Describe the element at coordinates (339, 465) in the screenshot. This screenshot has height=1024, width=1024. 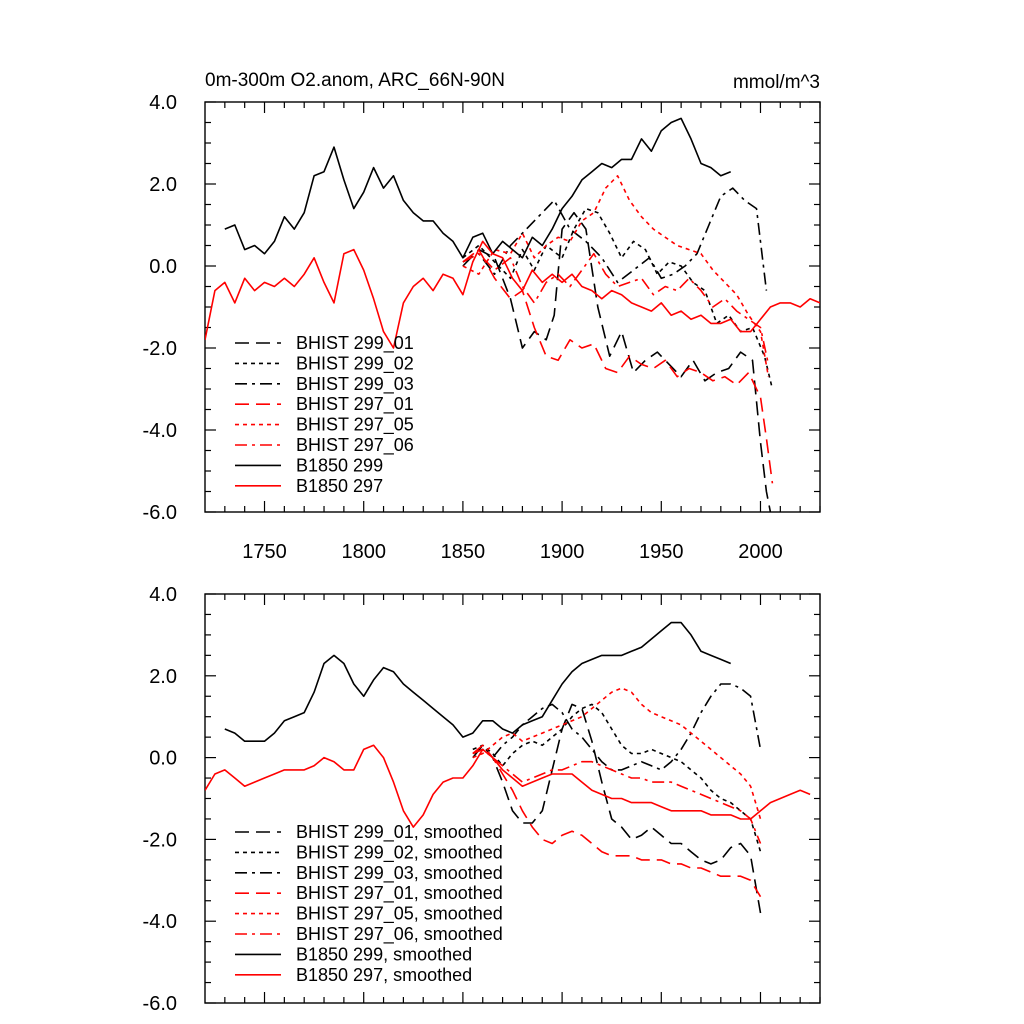
I see `legend-label: B1850 299` at that location.